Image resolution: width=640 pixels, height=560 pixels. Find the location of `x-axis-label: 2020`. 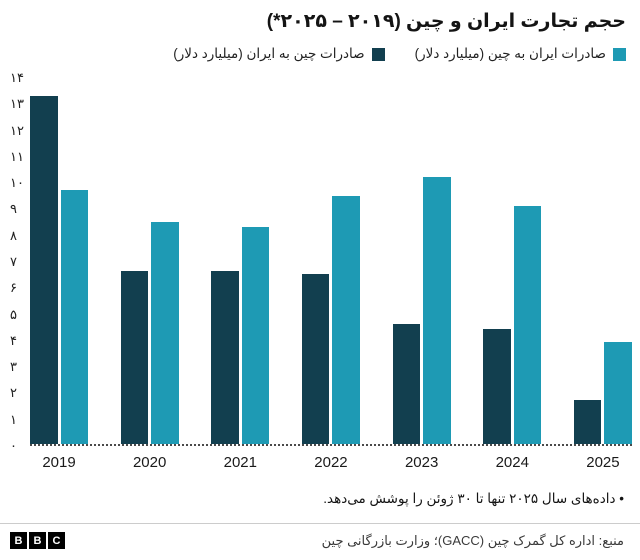

x-axis-label: 2020 is located at coordinates (149, 462).